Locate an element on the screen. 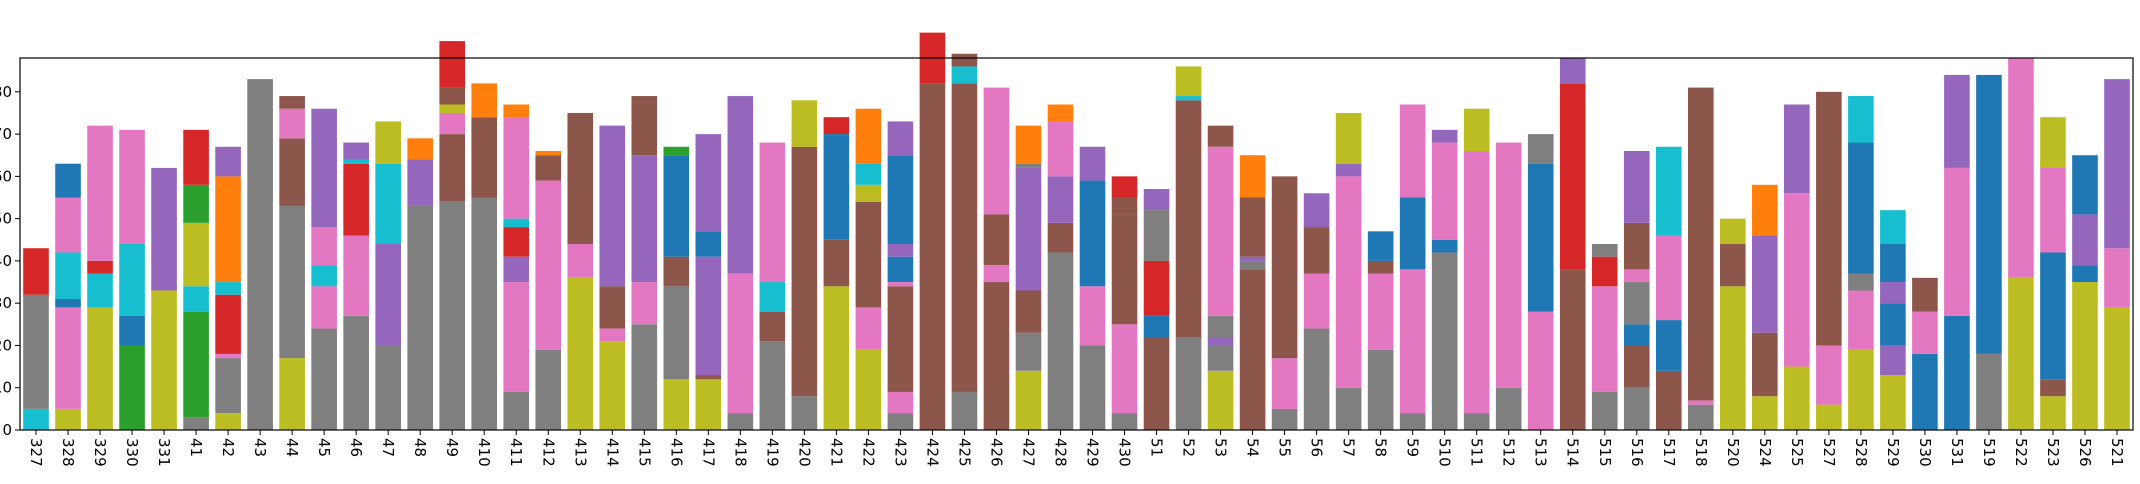  x-tick-label: 516 is located at coordinates (1637, 452).